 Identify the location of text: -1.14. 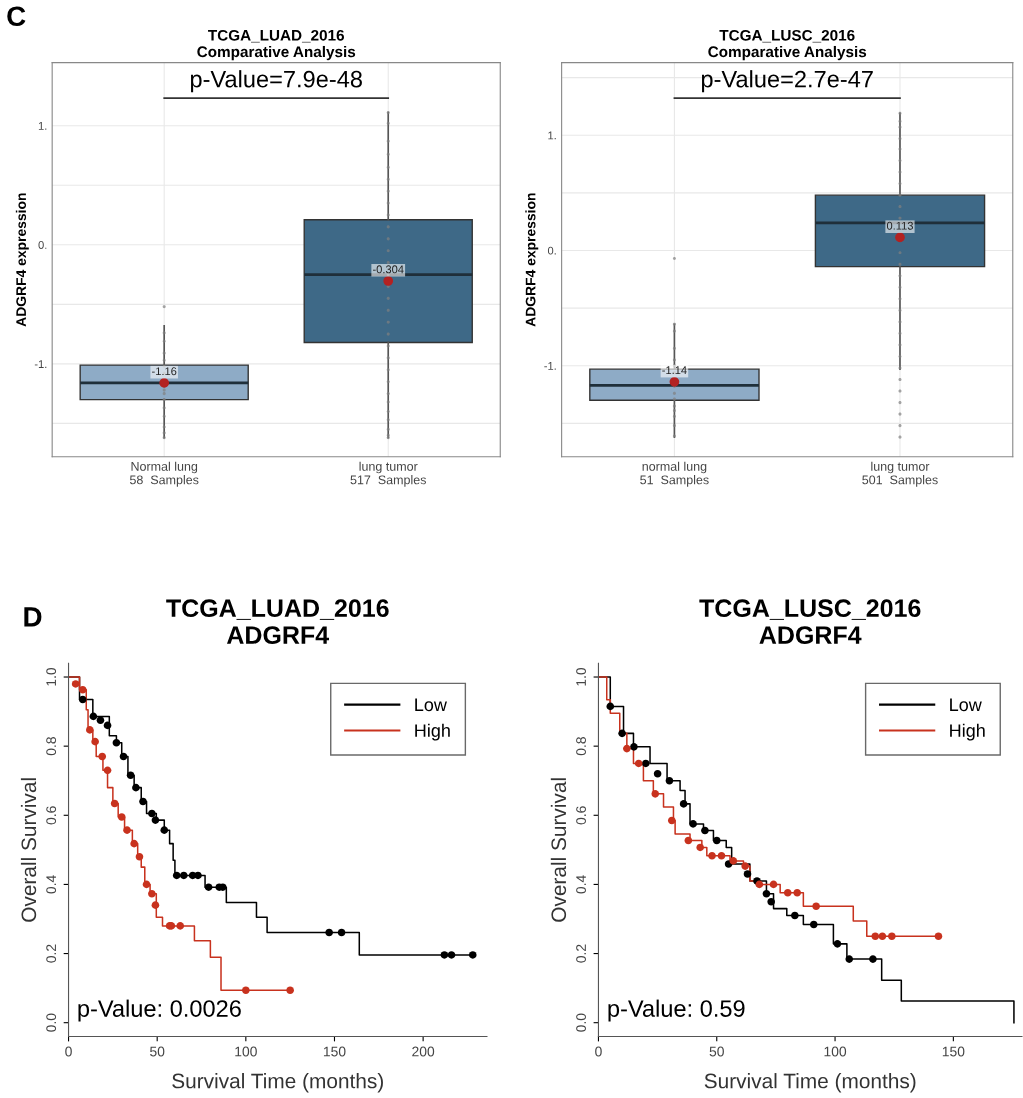
(674, 370).